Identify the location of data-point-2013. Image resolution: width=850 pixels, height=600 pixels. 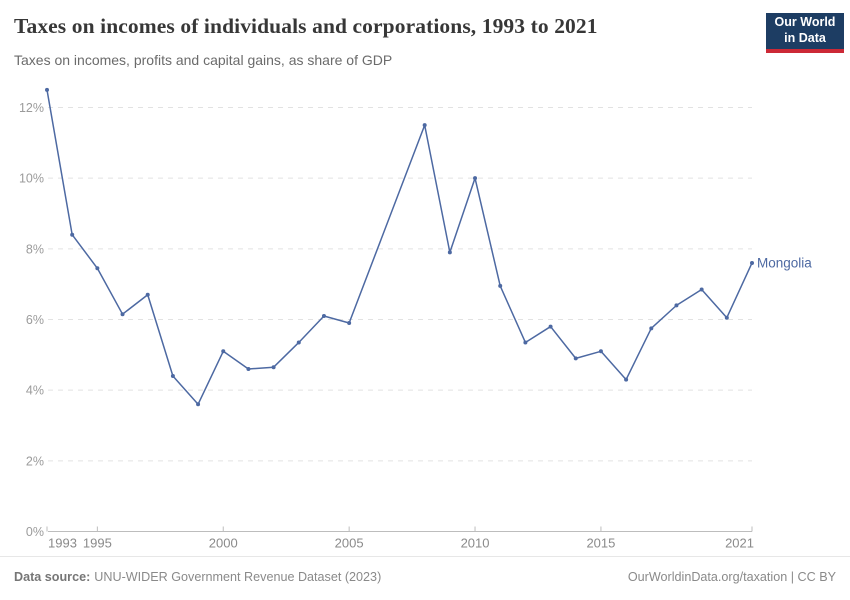
(550, 326).